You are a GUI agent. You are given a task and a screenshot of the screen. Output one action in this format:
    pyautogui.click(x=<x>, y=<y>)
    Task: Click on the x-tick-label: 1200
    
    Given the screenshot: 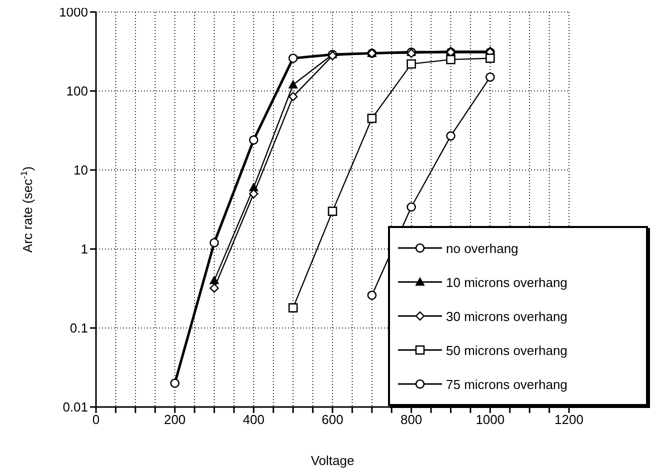 What is the action you would take?
    pyautogui.click(x=569, y=420)
    